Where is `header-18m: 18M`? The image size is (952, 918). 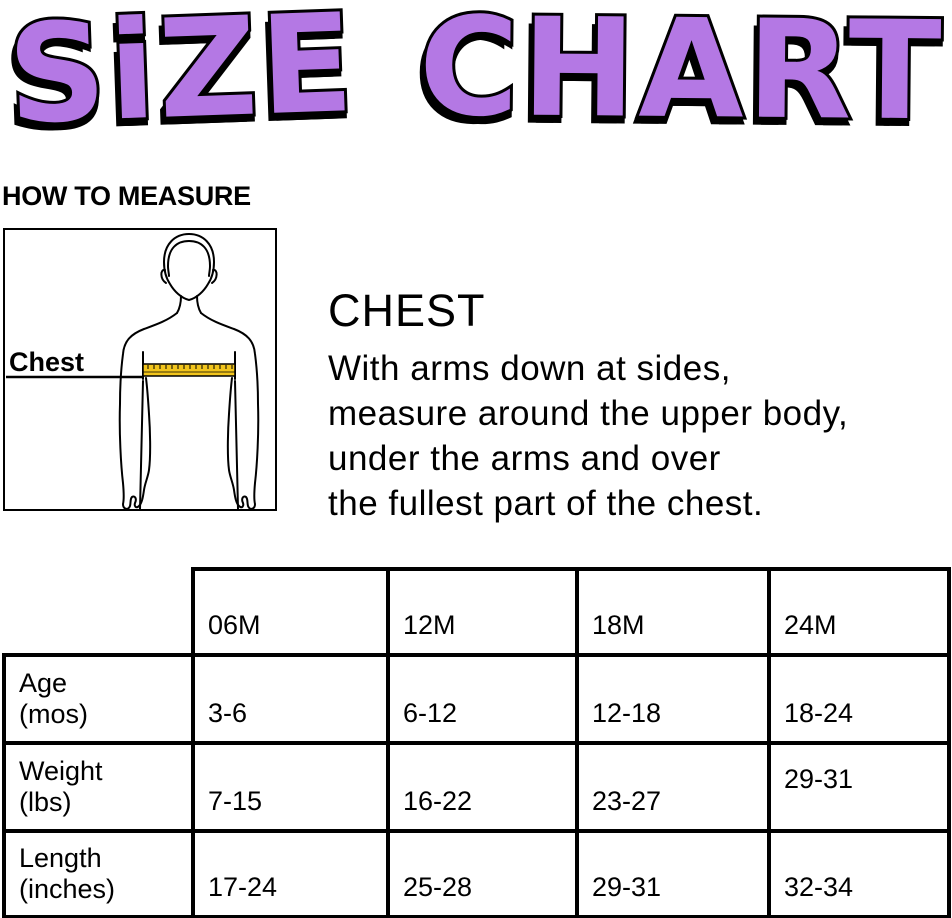 header-18m: 18M is located at coordinates (673, 612).